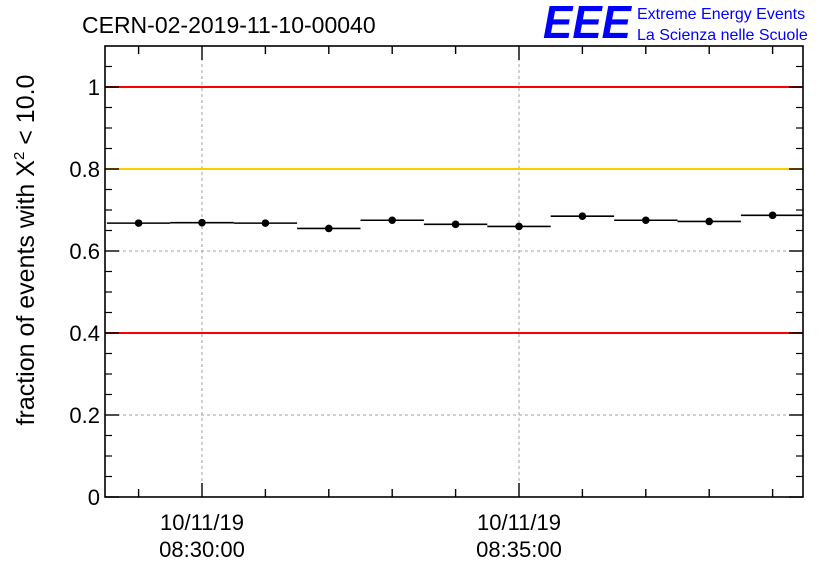 The image size is (836, 577). I want to click on y-tick-label: 0.8, so click(84, 169).